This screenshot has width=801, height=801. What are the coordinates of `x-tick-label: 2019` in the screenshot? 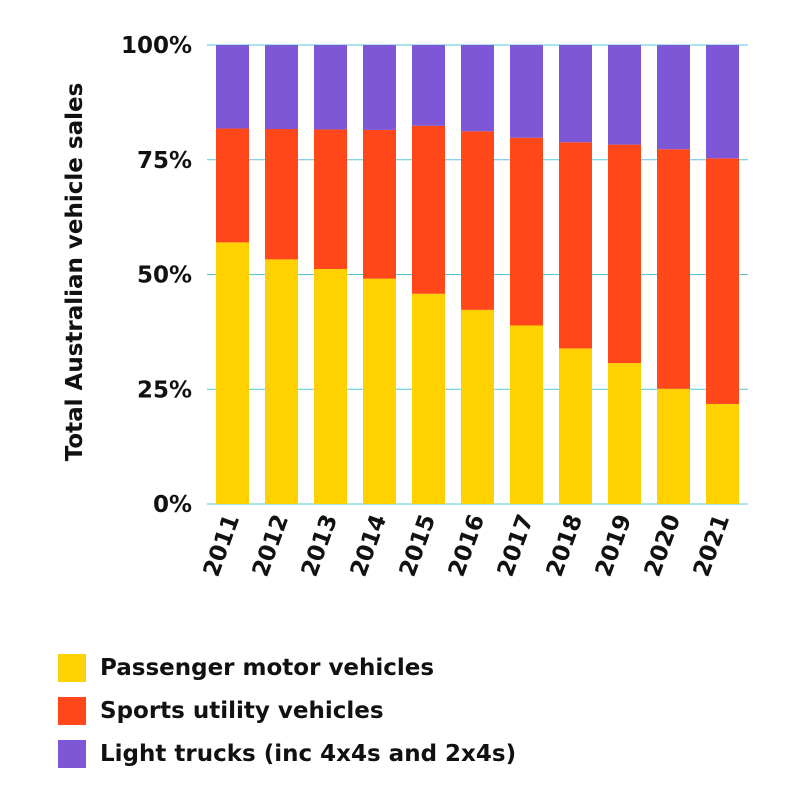 It's located at (614, 545).